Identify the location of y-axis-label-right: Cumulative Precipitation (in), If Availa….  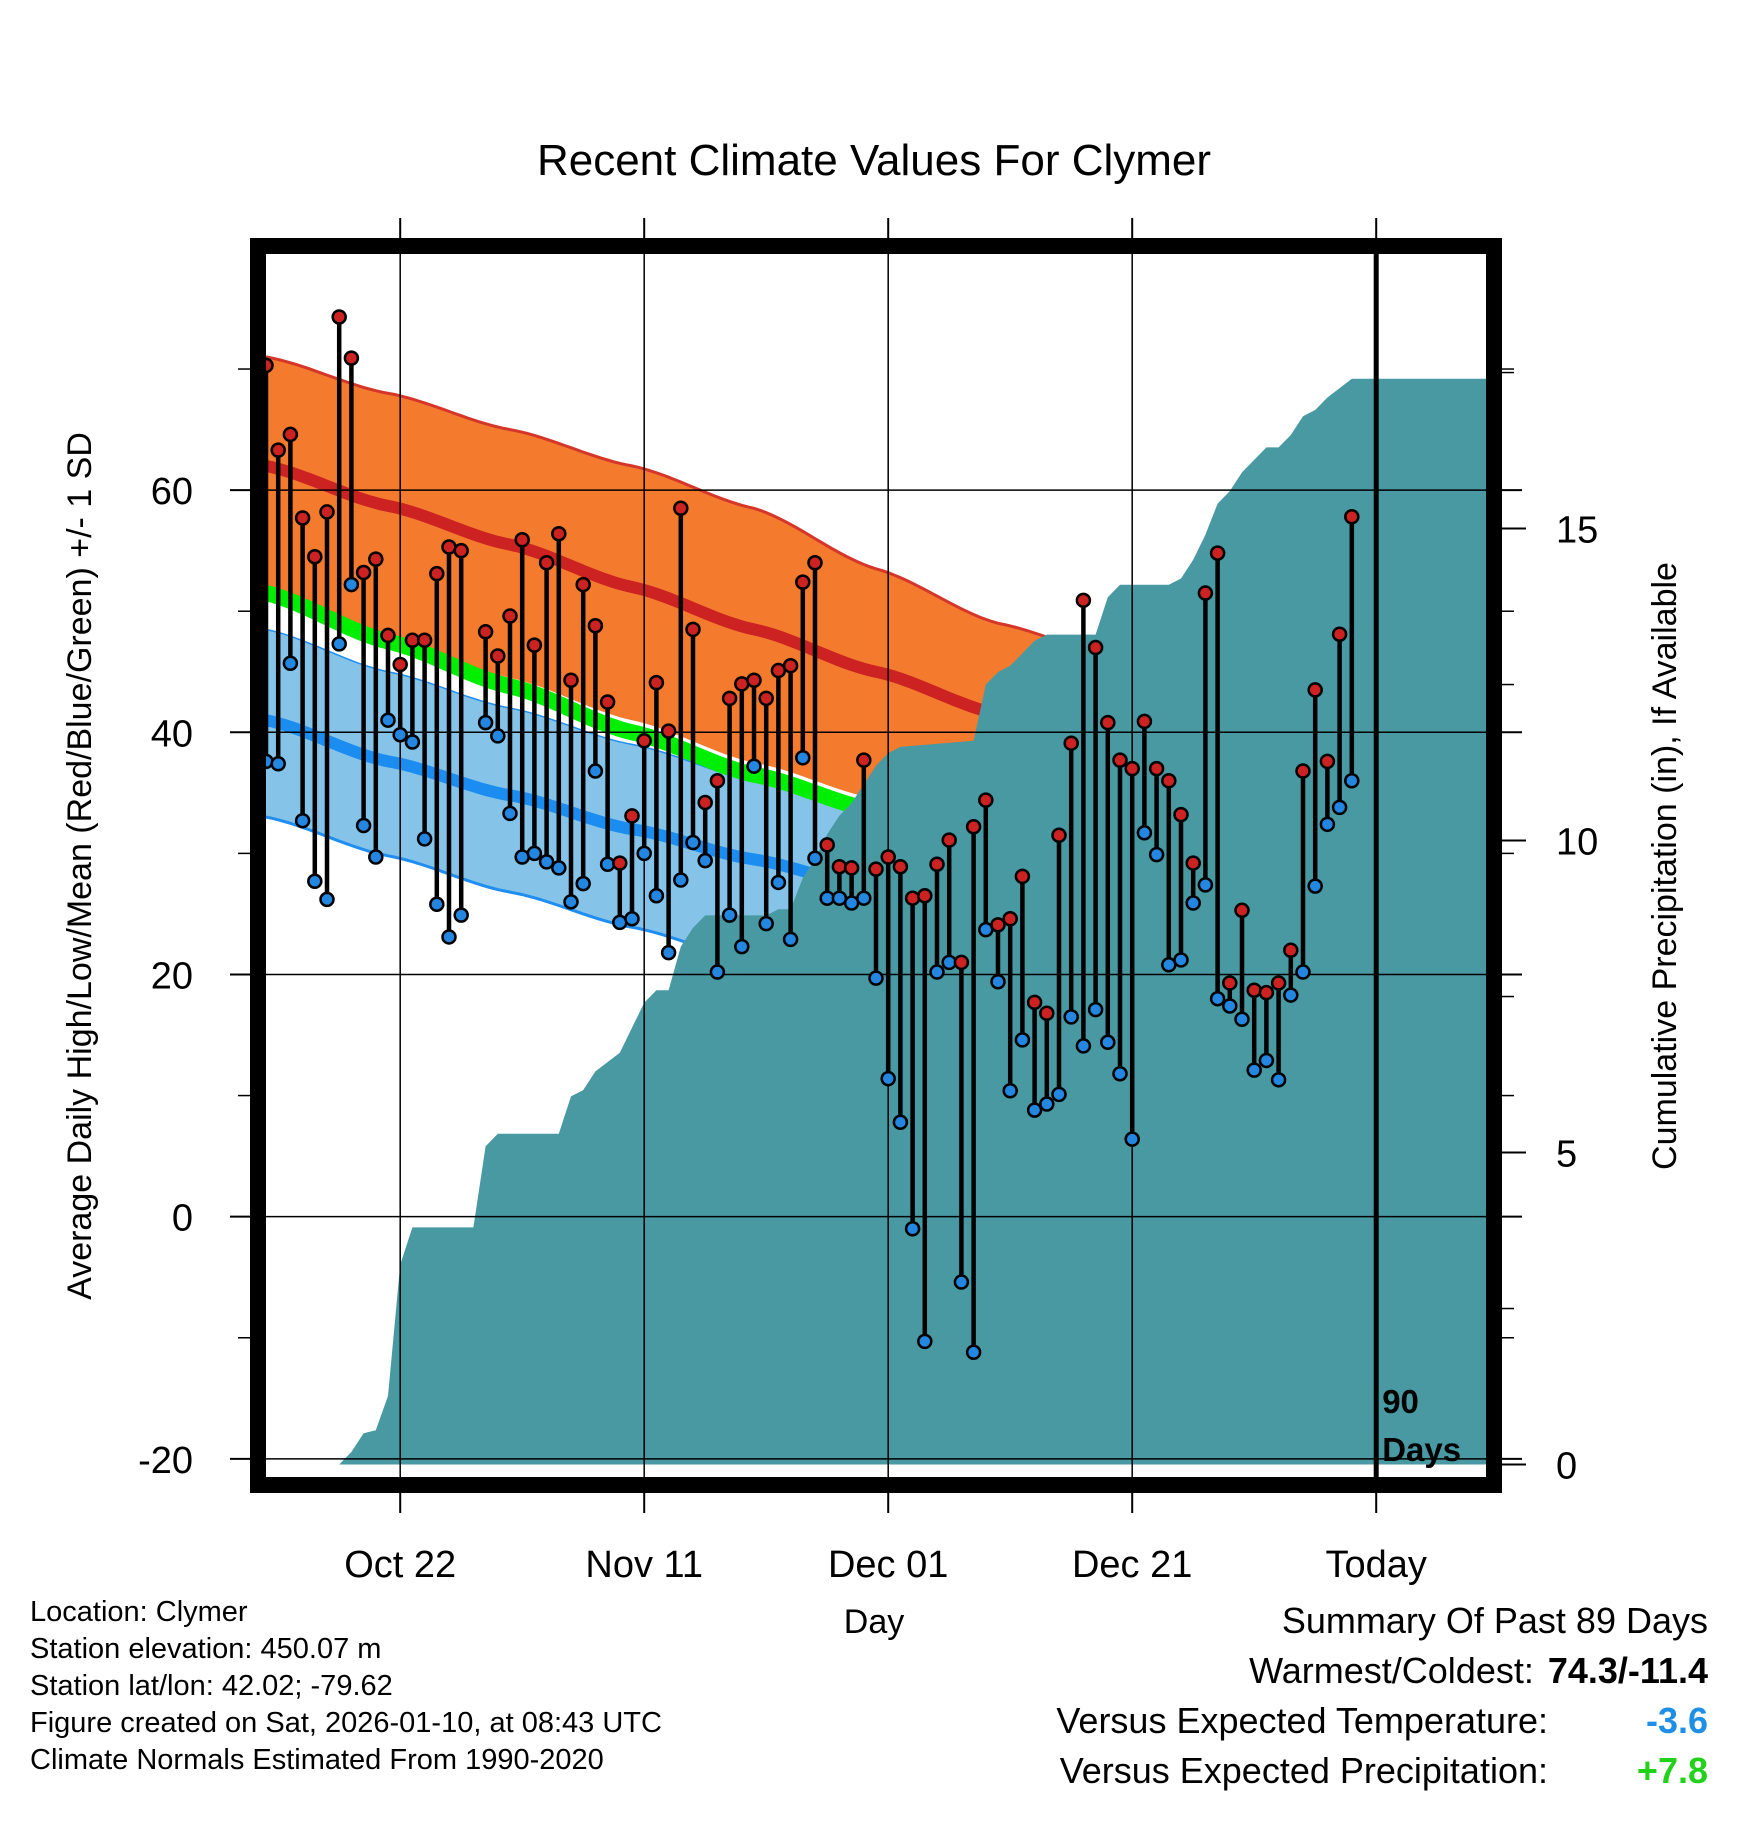
(1665, 866).